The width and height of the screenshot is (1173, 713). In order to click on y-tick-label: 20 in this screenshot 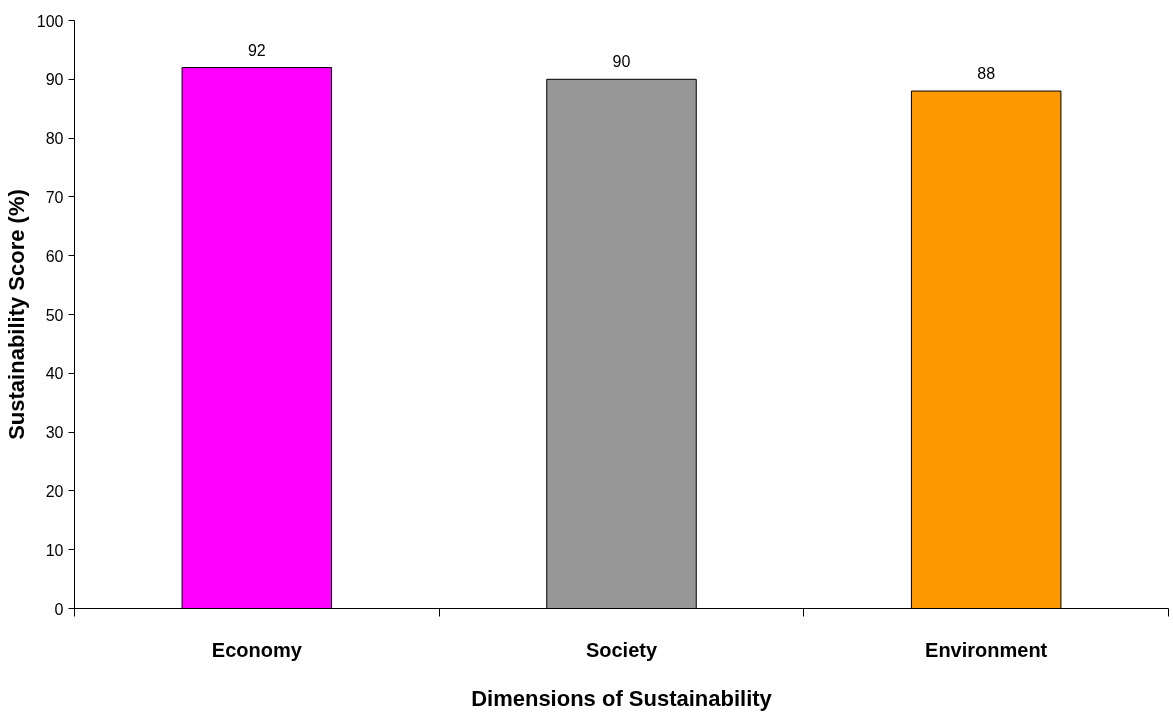, I will do `click(54, 491)`.